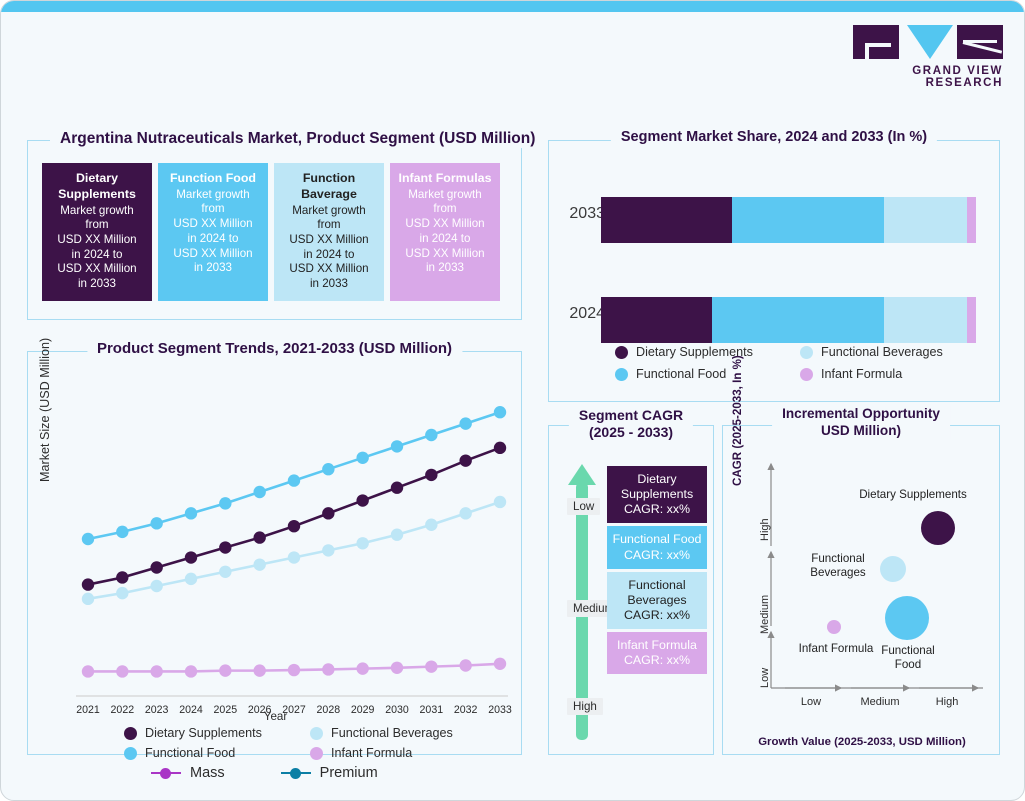  I want to click on segment-card-line6: in 2033, so click(445, 268).